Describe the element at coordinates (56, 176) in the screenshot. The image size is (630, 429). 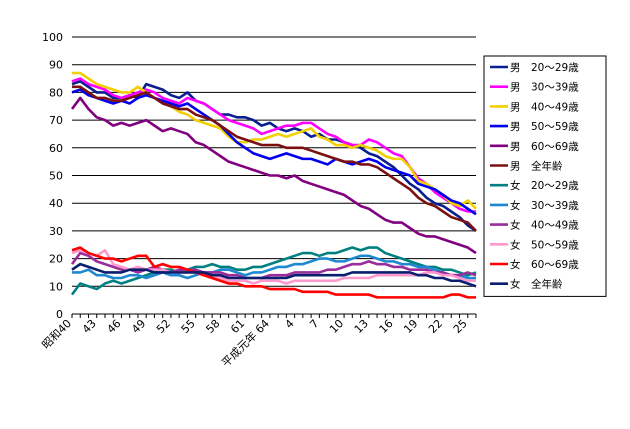
I see `y-tick-label: 50` at that location.